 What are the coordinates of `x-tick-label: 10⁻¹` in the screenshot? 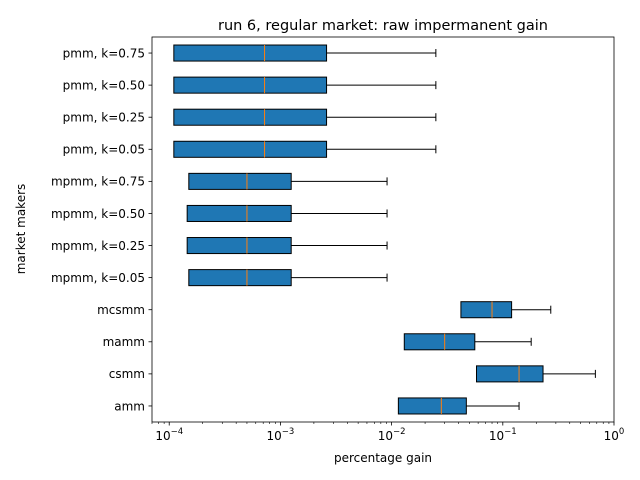 It's located at (503, 435).